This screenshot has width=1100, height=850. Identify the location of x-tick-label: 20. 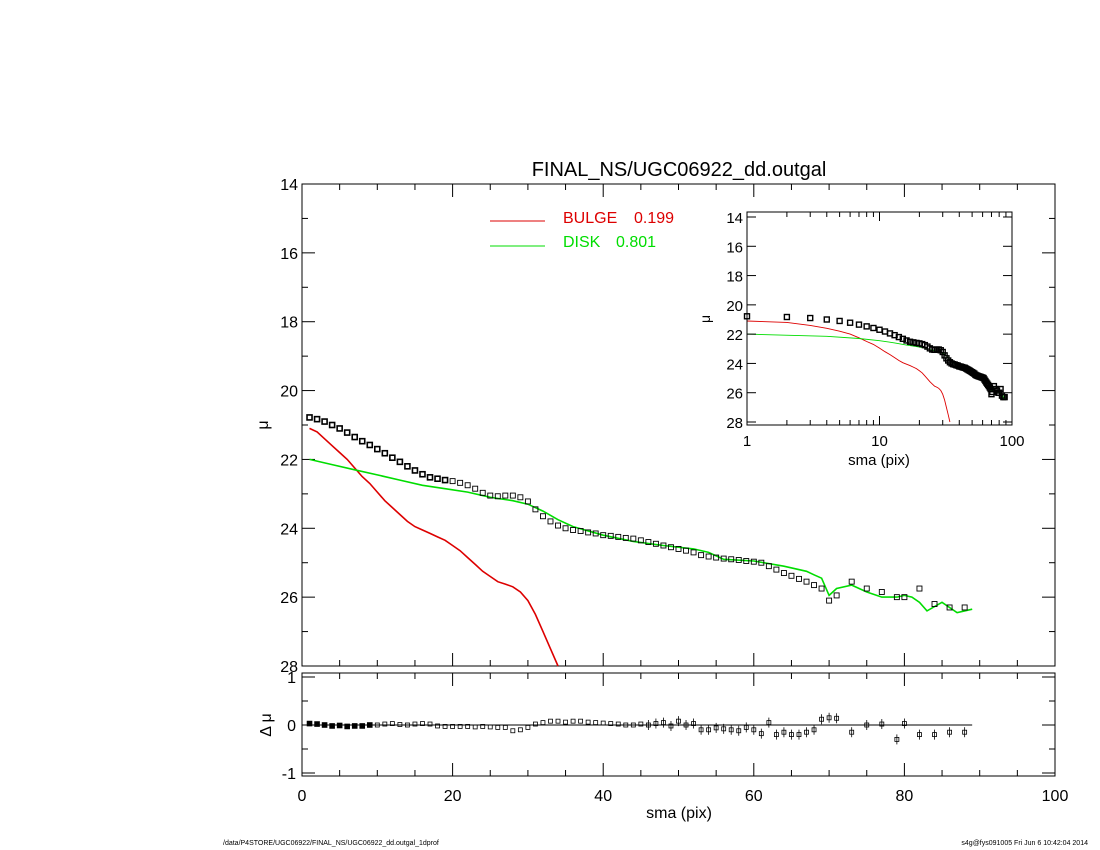
(453, 796).